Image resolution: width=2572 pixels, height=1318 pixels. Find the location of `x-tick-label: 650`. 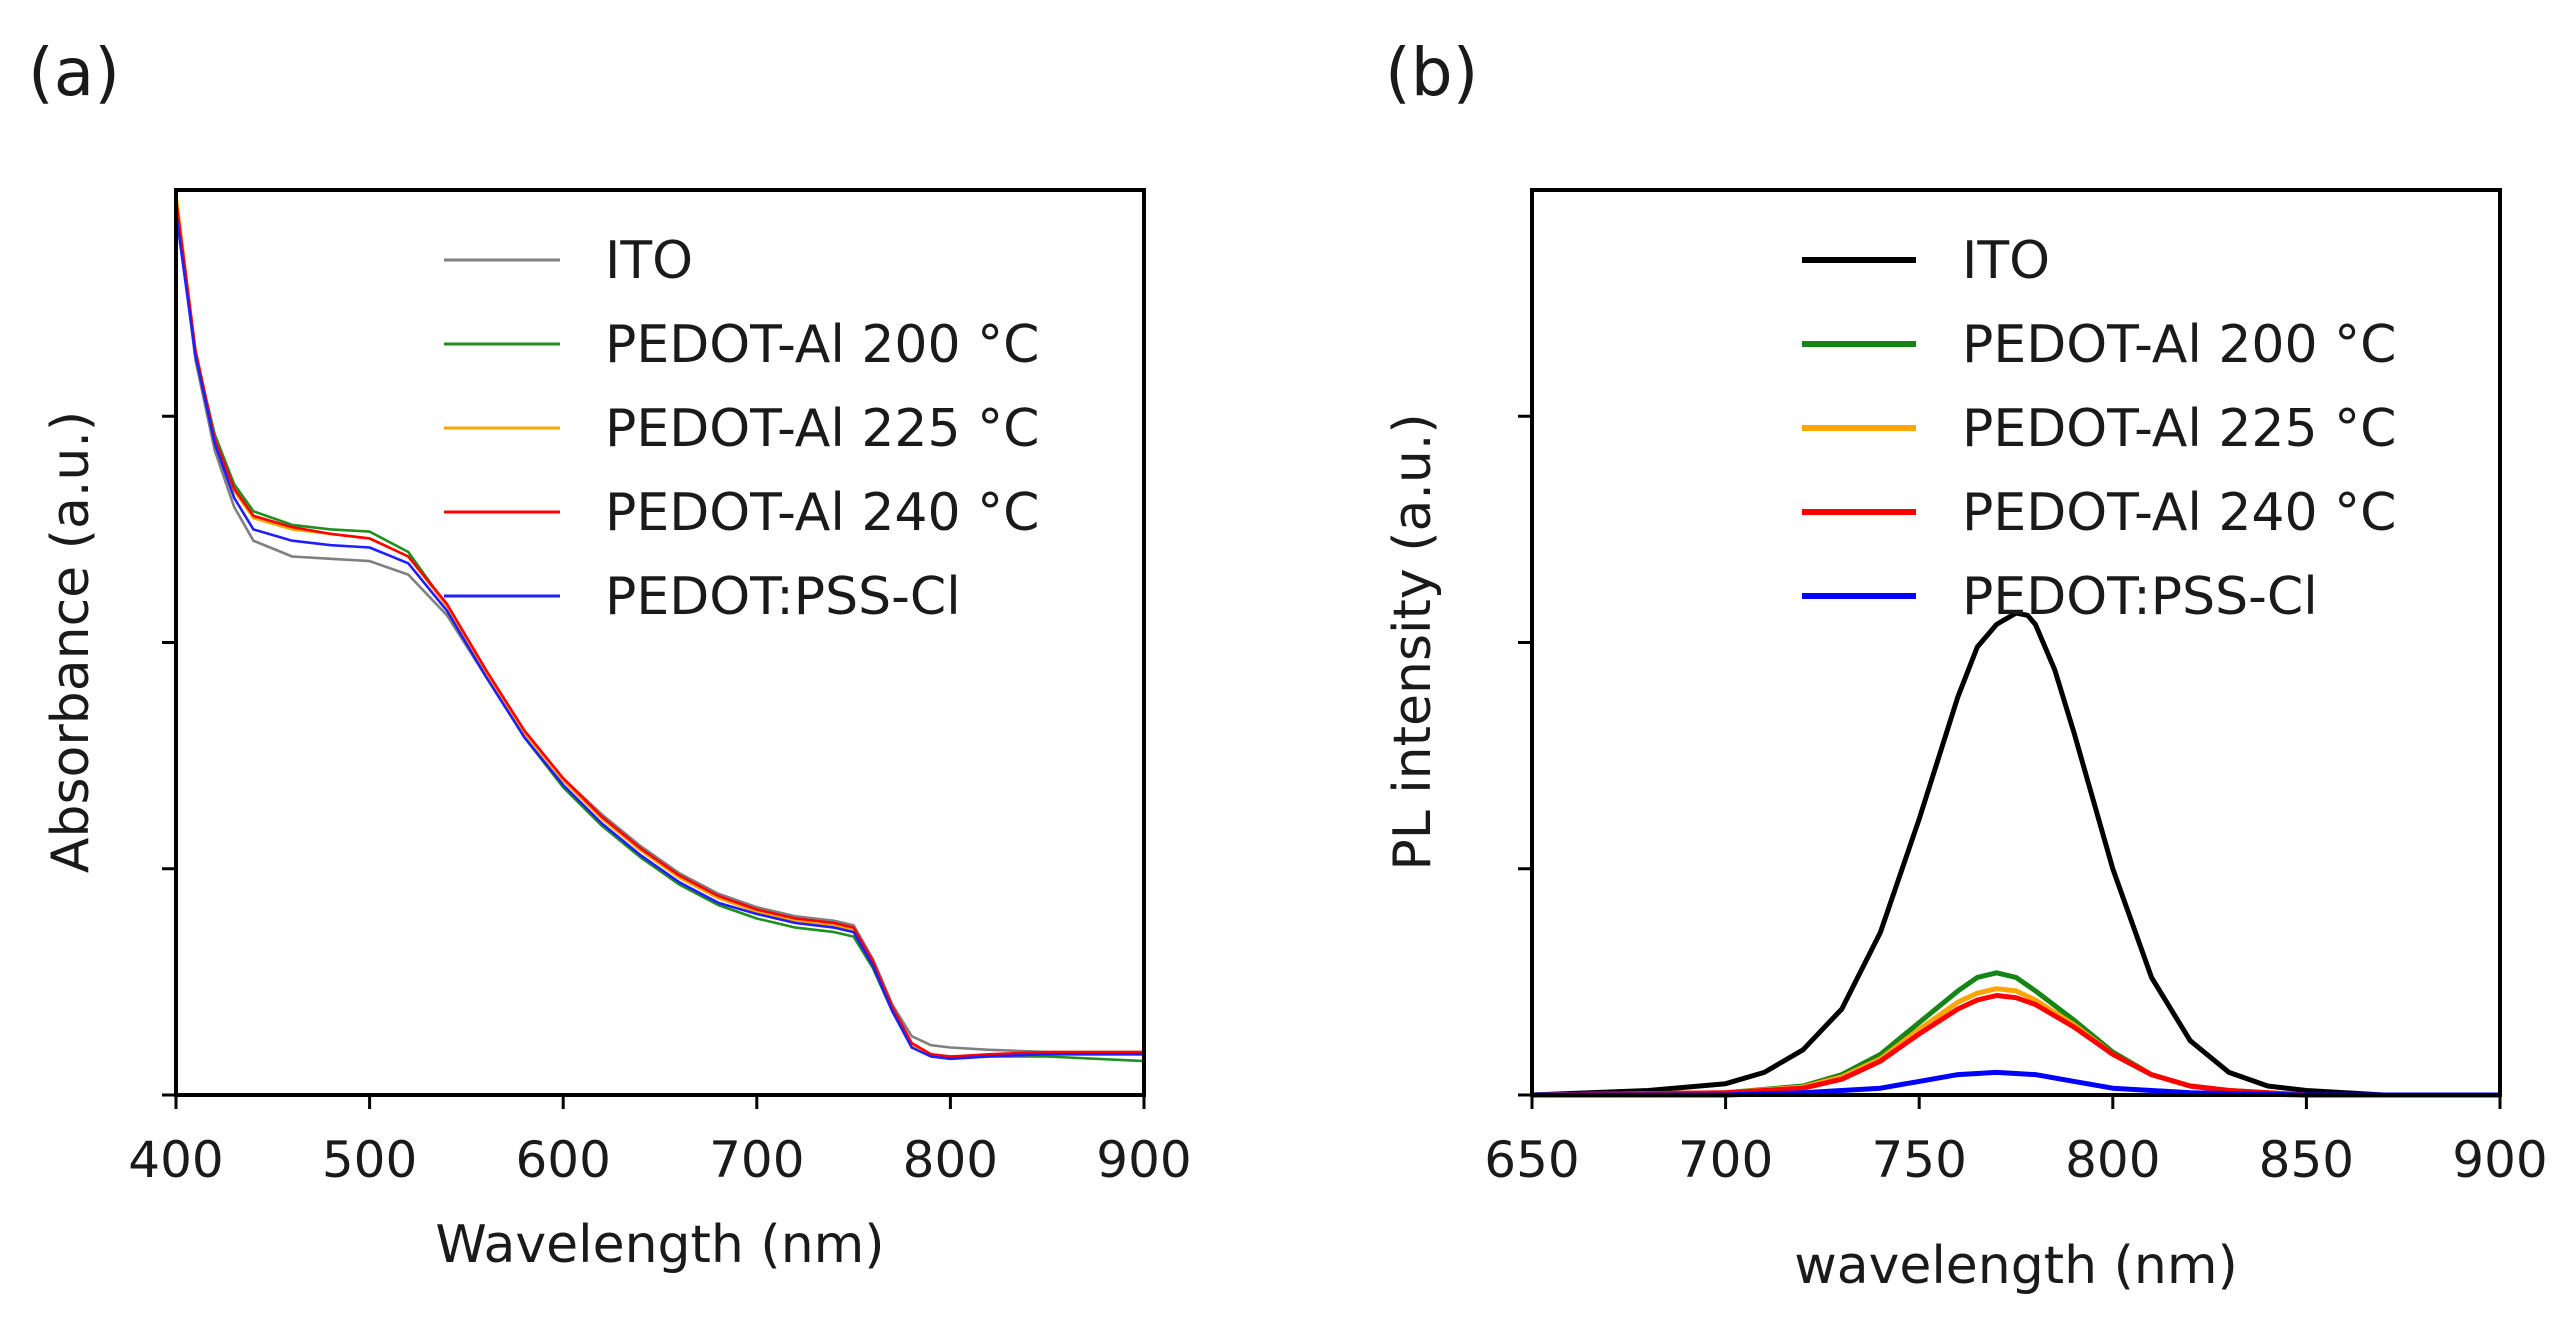

x-tick-label: 650 is located at coordinates (1531, 1160).